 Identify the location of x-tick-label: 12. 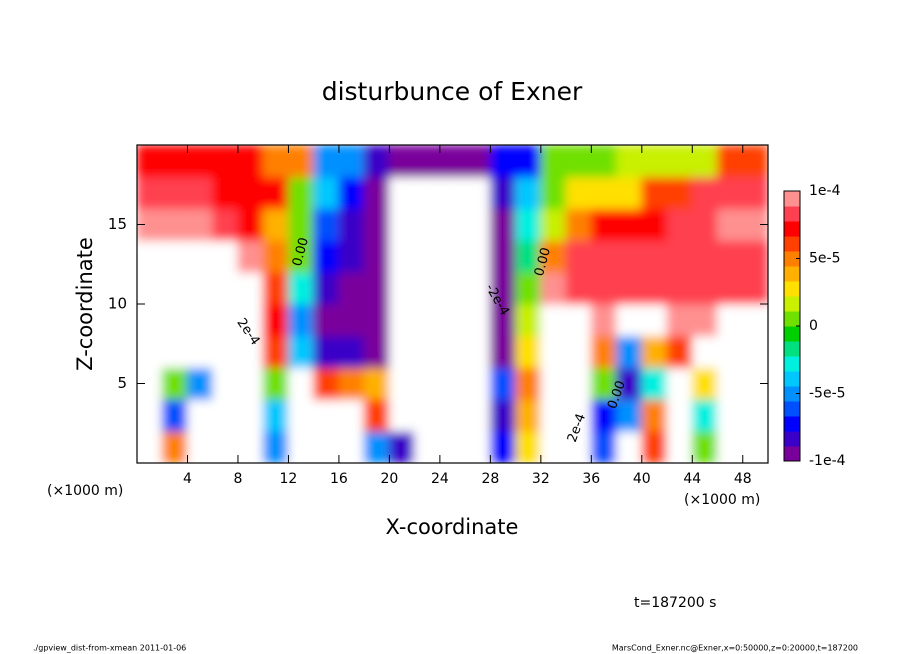
(289, 479).